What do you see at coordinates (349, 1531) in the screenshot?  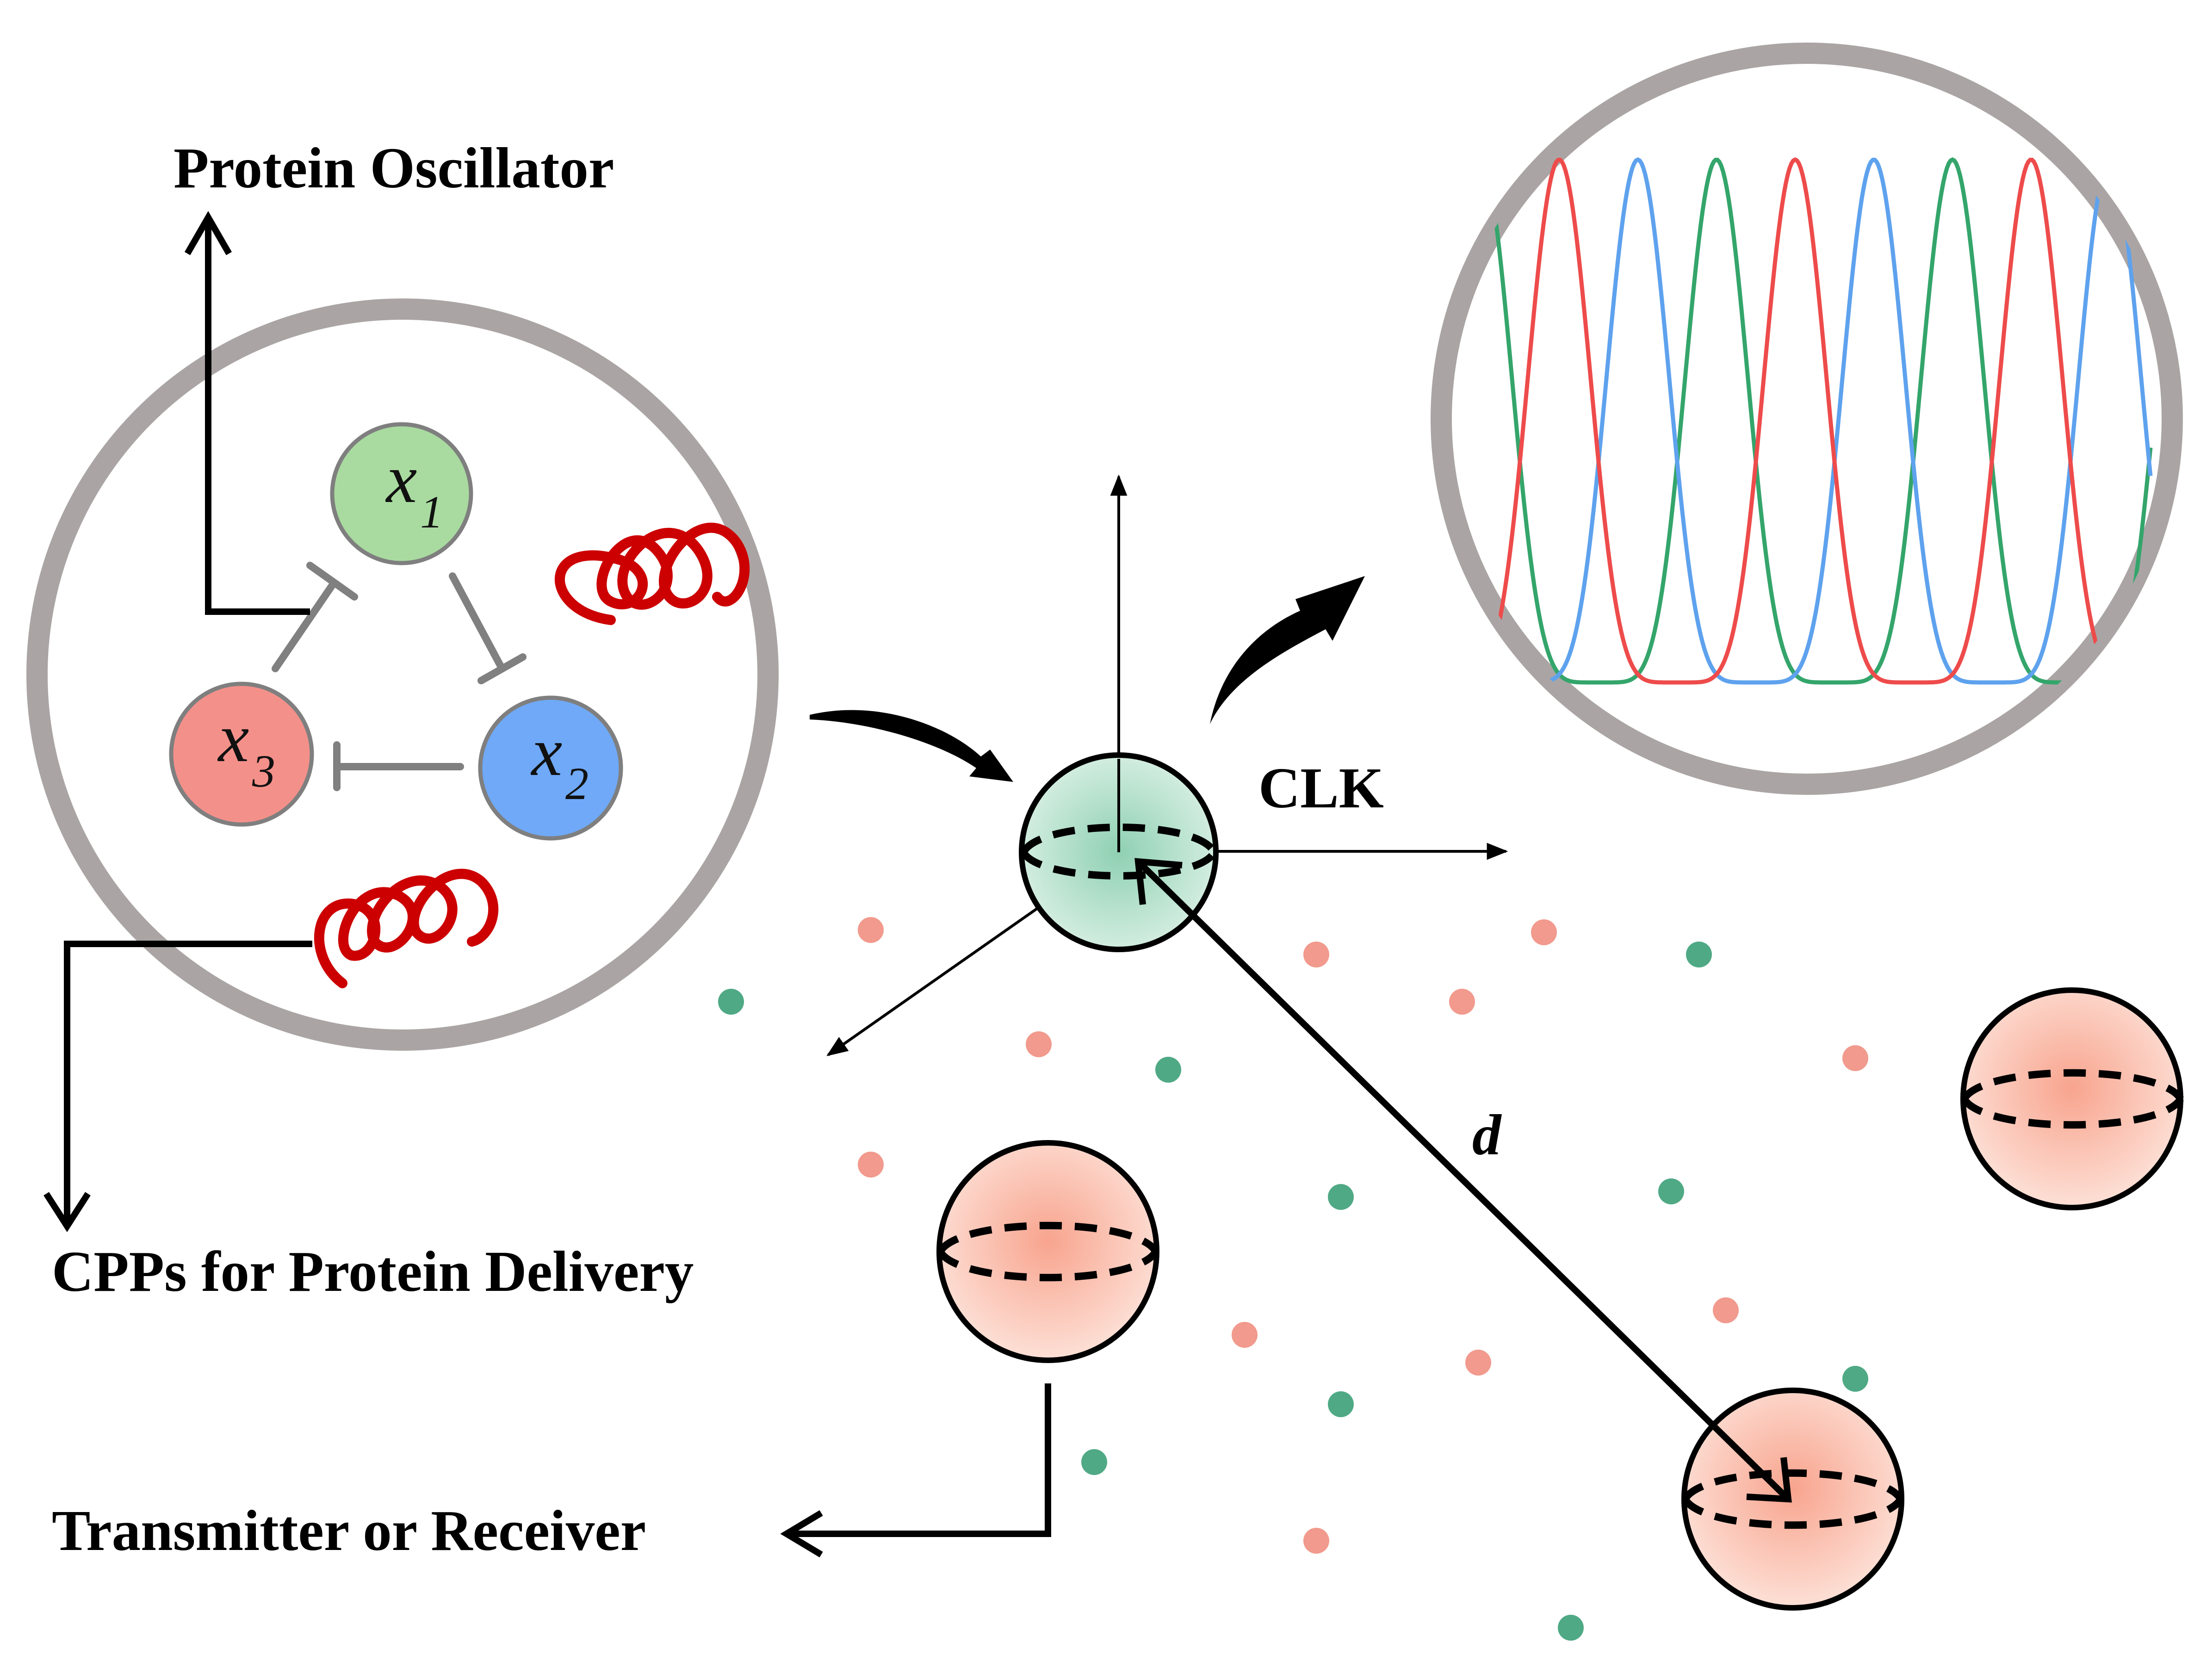 I see `transmitter-receiver-label: Transmitter or Receiver` at bounding box center [349, 1531].